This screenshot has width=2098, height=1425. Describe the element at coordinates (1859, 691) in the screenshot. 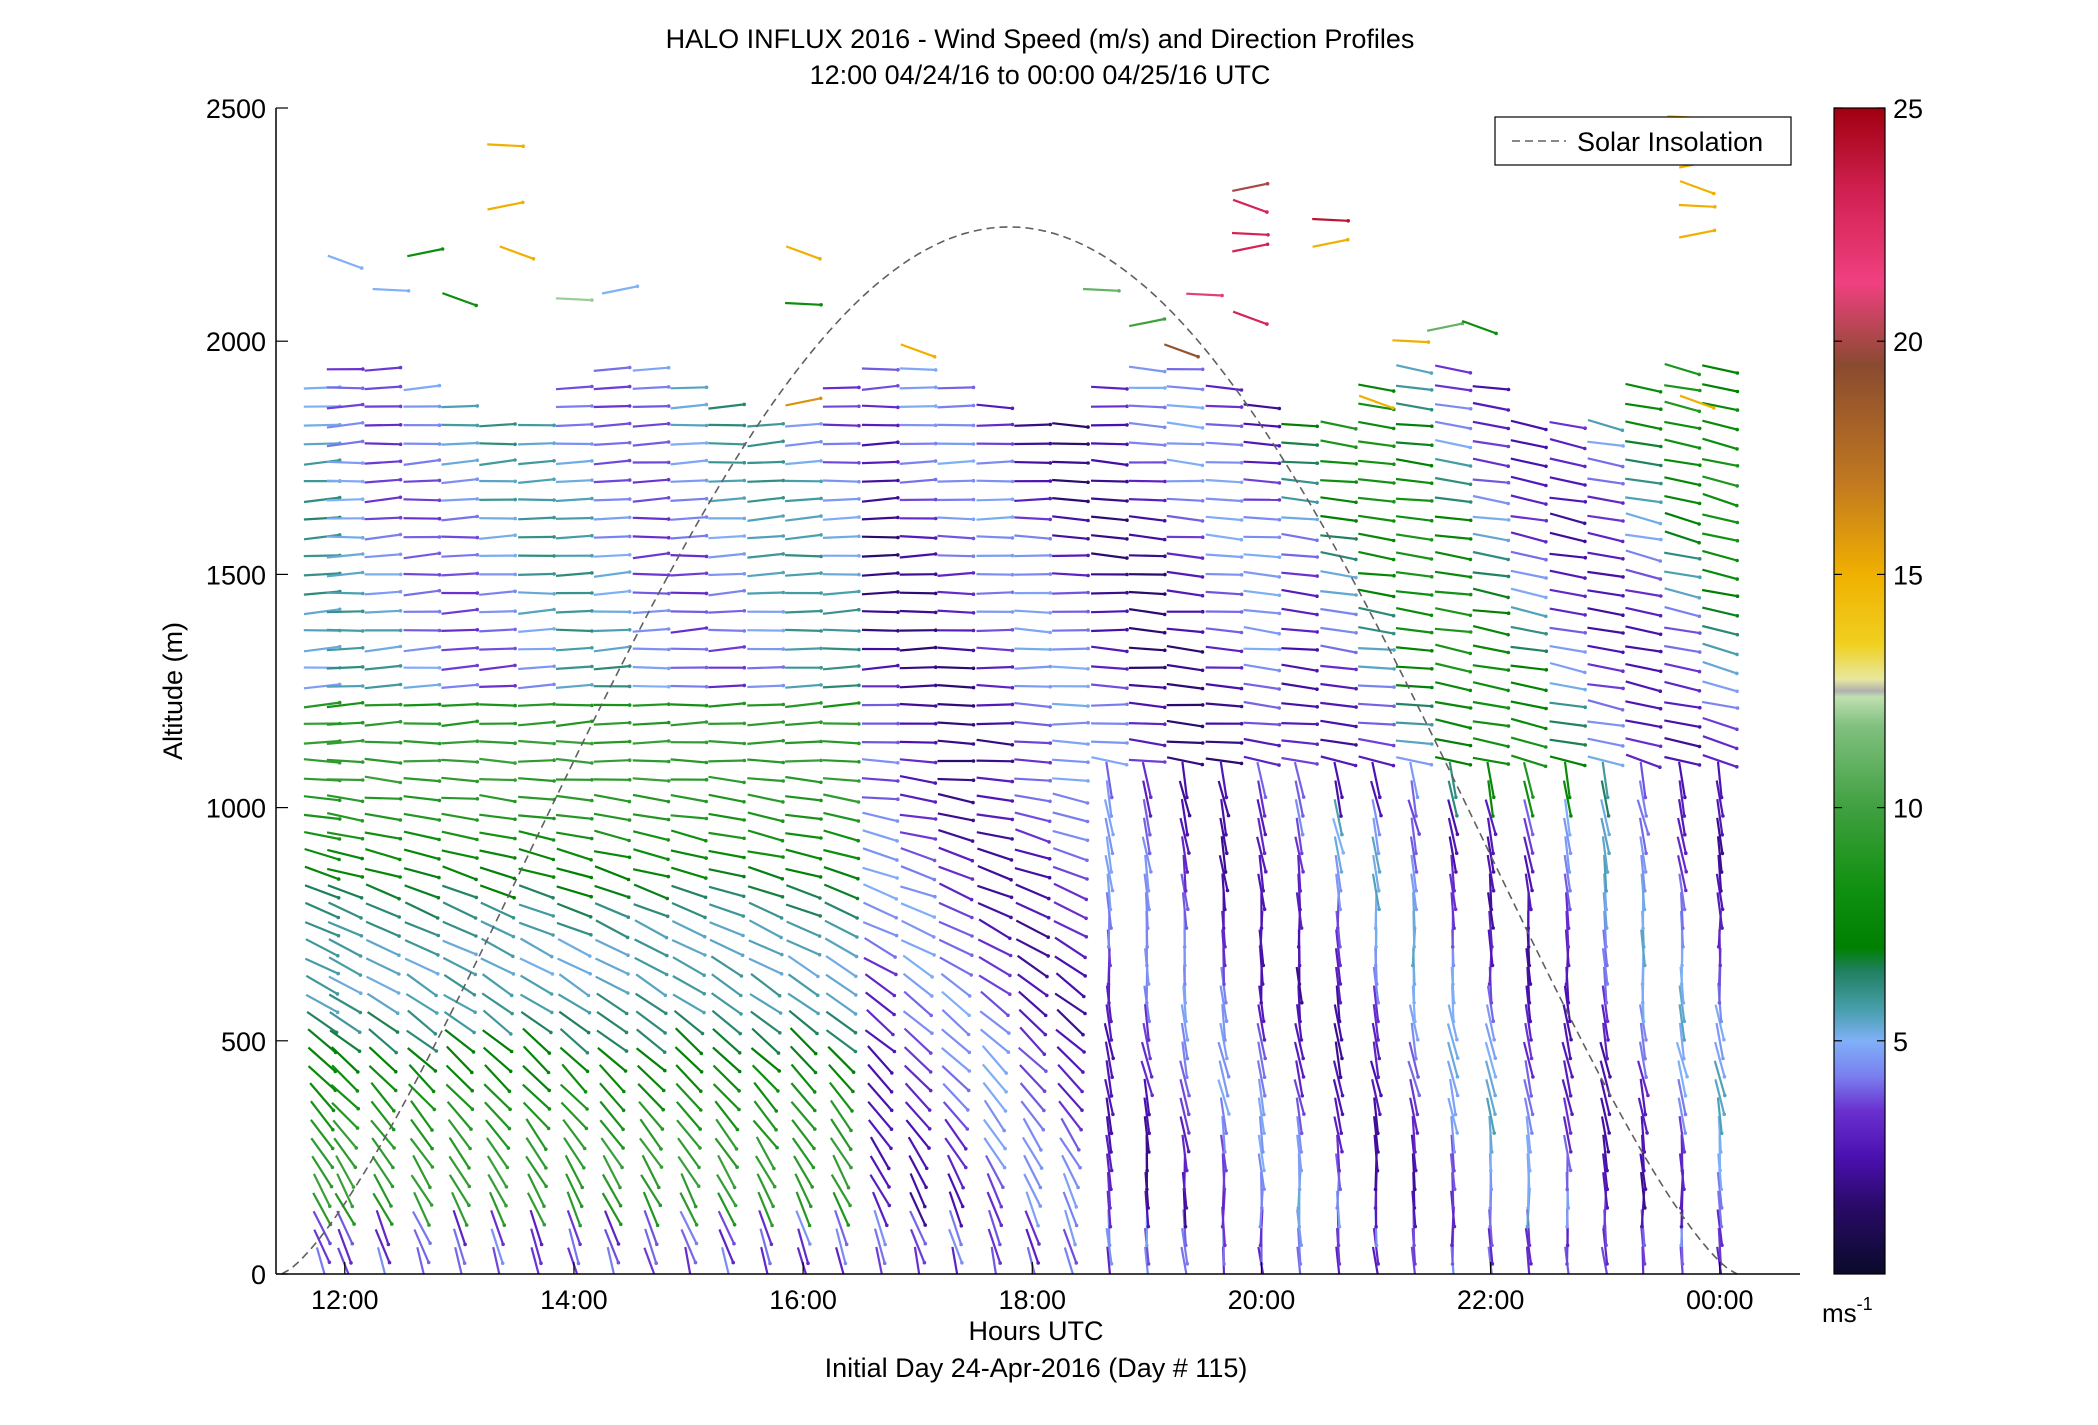

I see `colorbar-strip` at that location.